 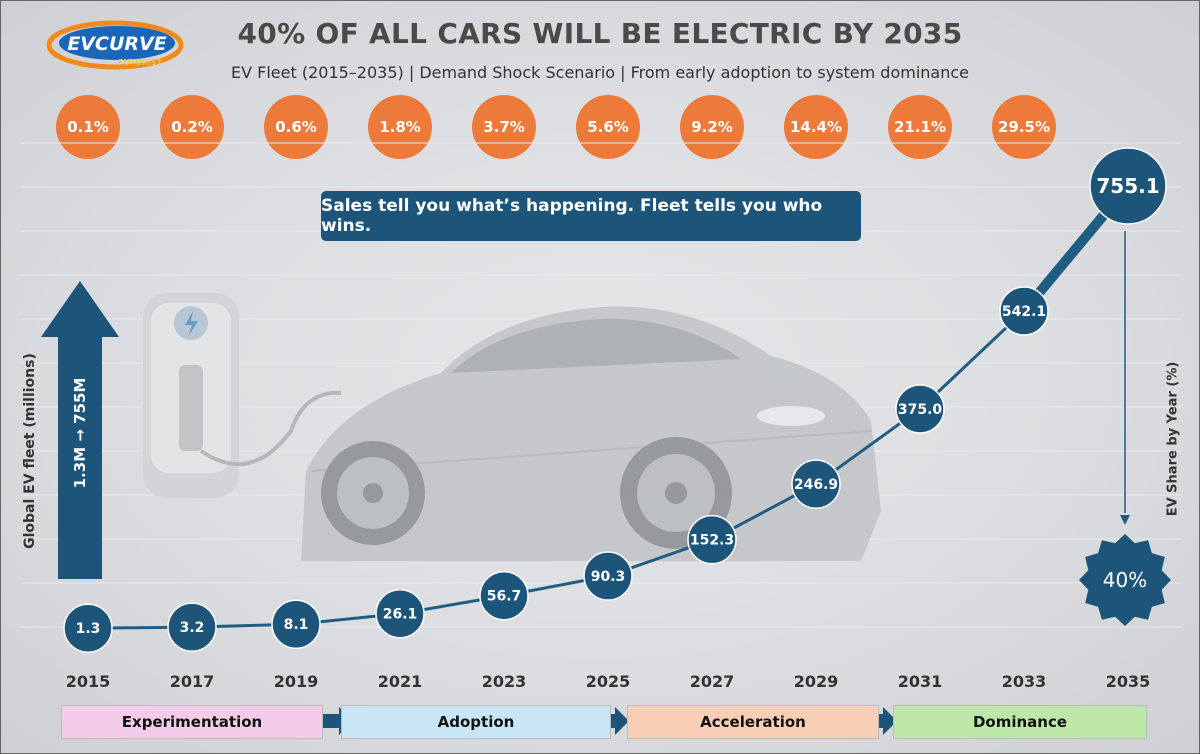 What do you see at coordinates (1020, 722) in the screenshot?
I see `phase-dominance: Dominance` at bounding box center [1020, 722].